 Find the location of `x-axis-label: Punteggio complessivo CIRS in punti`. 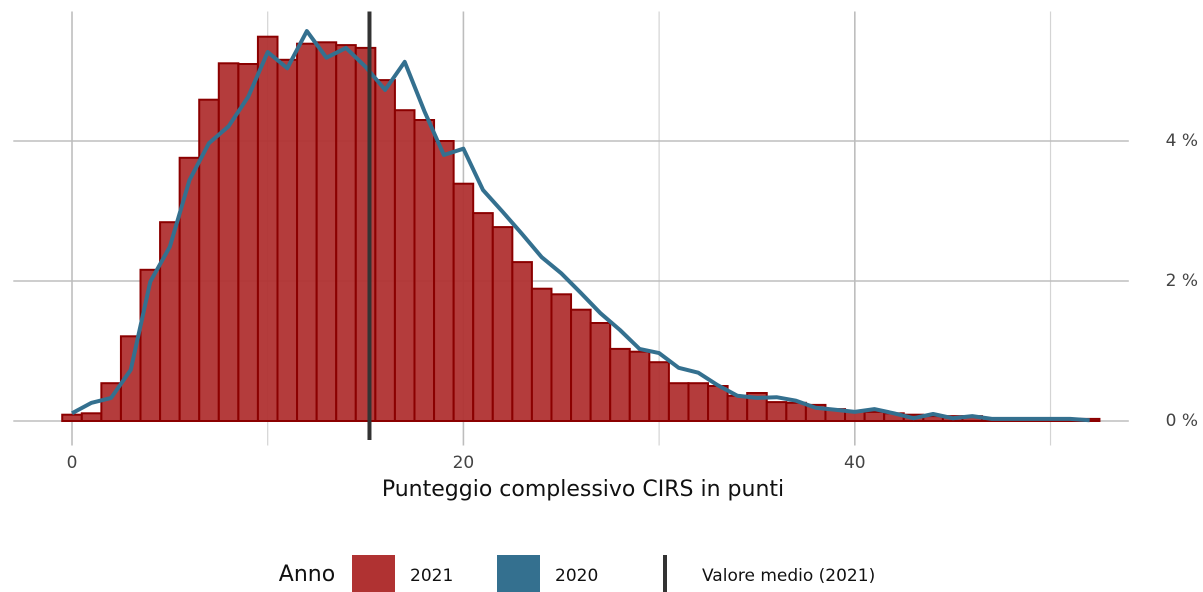

x-axis-label: Punteggio complessivo CIRS in punti is located at coordinates (583, 489).